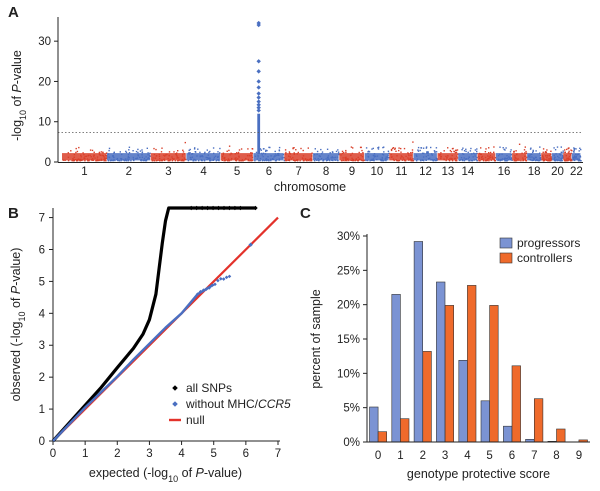  Describe the element at coordinates (468, 172) in the screenshot. I see `chromosome-label-14: 14` at that location.